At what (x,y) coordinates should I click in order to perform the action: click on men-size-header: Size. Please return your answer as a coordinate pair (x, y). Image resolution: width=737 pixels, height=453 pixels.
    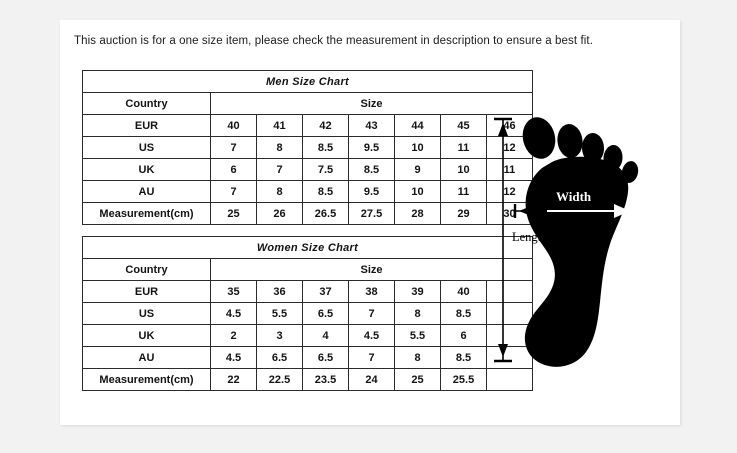
    Looking at the image, I should click on (371, 103).